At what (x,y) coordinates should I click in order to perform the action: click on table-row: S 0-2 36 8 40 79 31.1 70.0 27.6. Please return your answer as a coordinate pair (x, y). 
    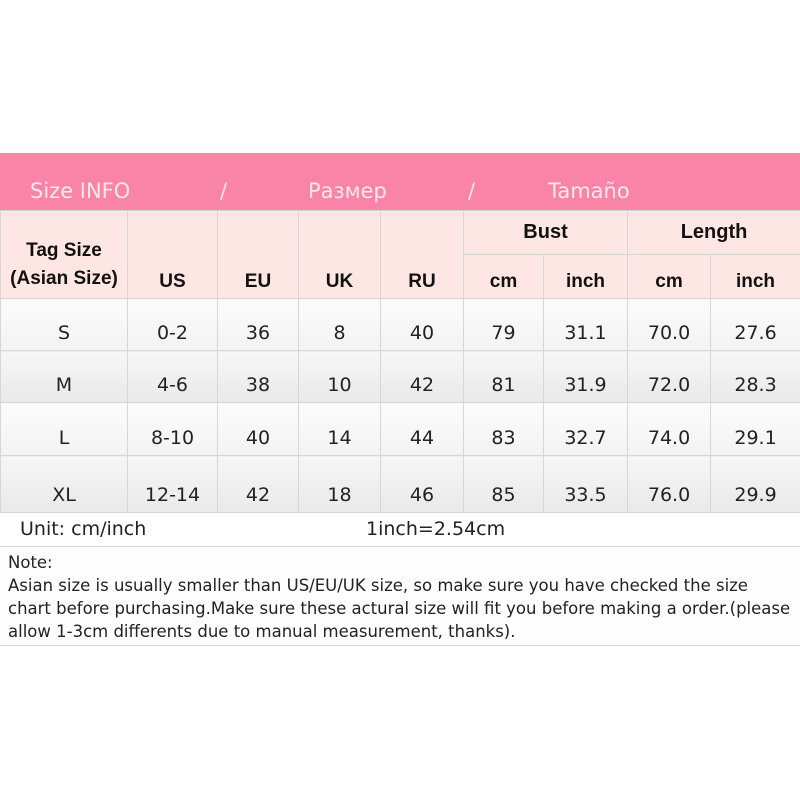
    Looking at the image, I should click on (400, 324).